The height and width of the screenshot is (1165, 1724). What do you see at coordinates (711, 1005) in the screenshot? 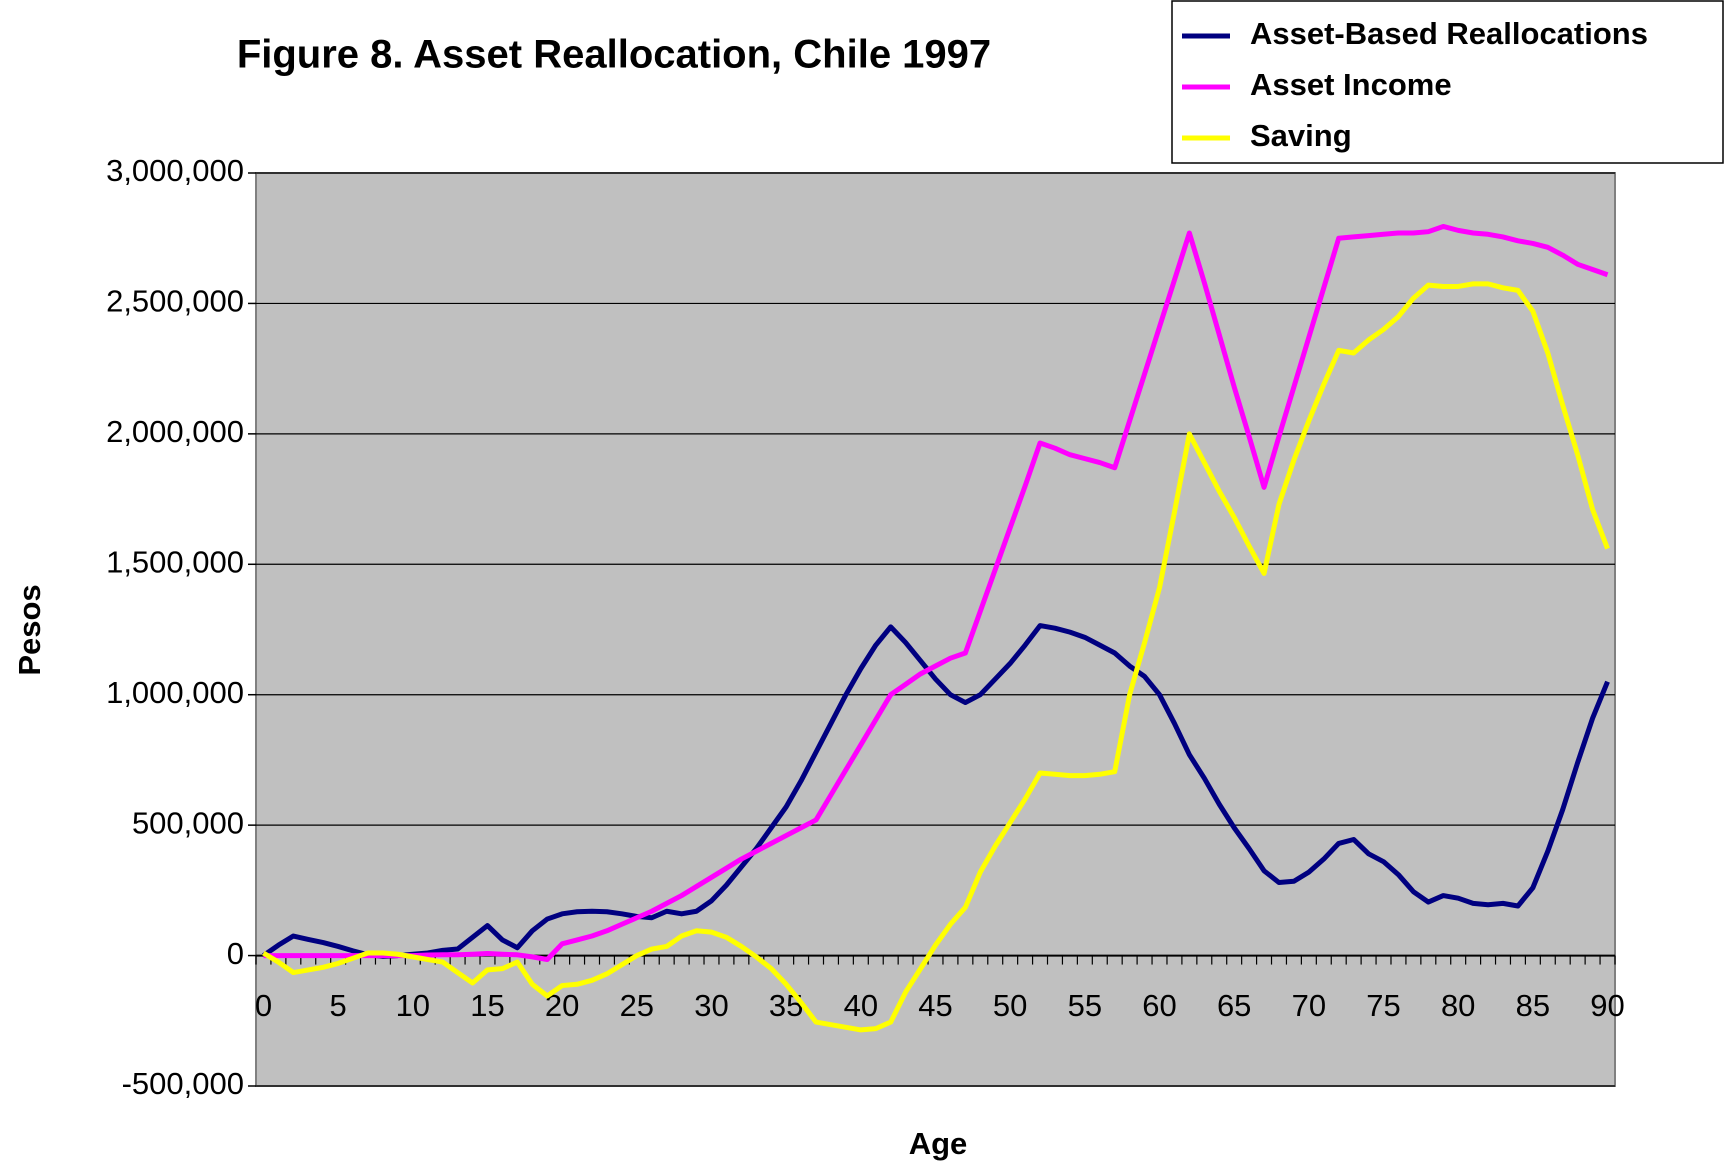
I see `x-tick-label: 30` at bounding box center [711, 1005].